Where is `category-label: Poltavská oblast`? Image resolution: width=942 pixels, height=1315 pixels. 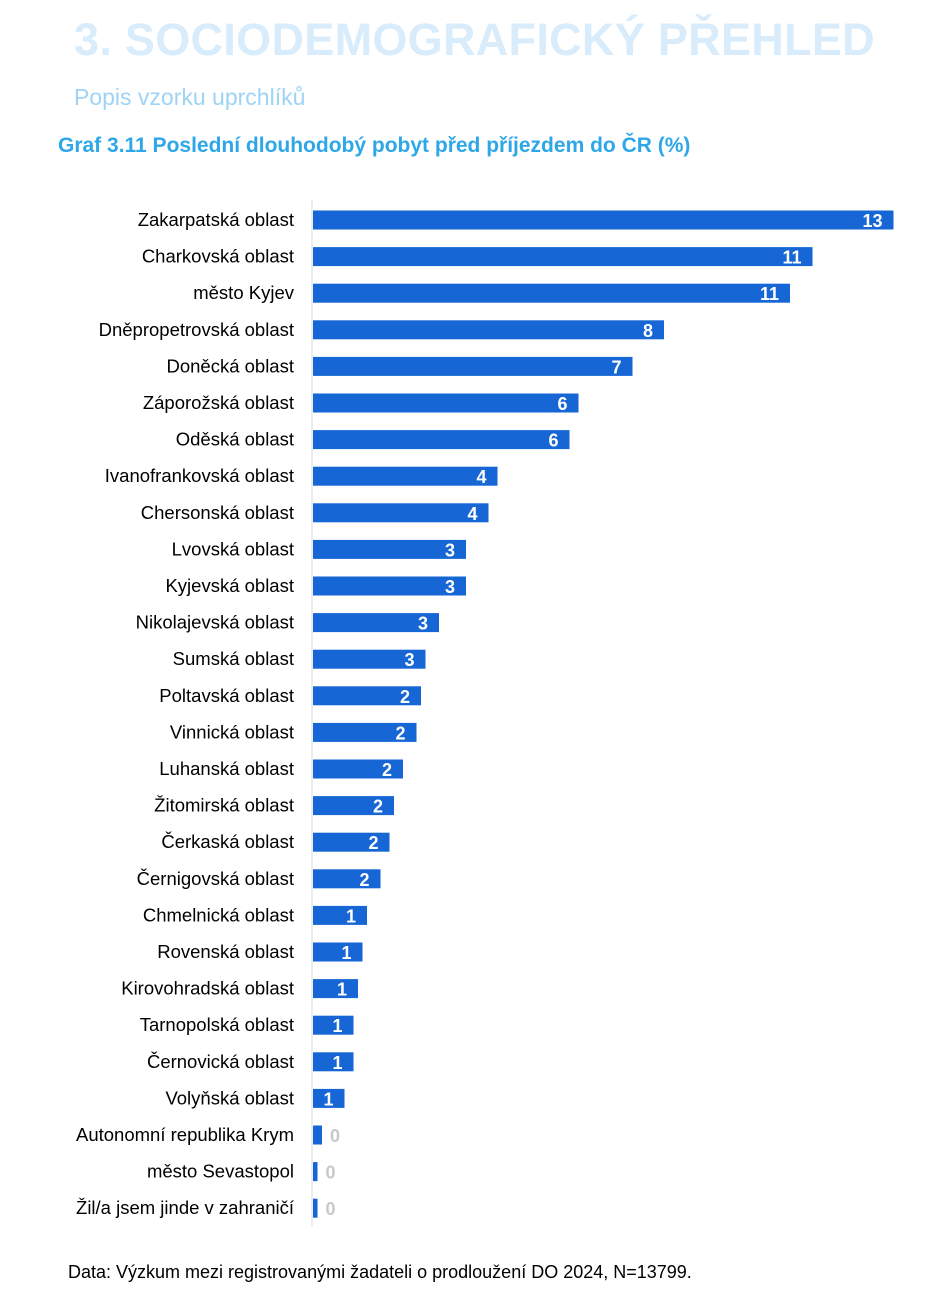
category-label: Poltavská oblast is located at coordinates (226, 695).